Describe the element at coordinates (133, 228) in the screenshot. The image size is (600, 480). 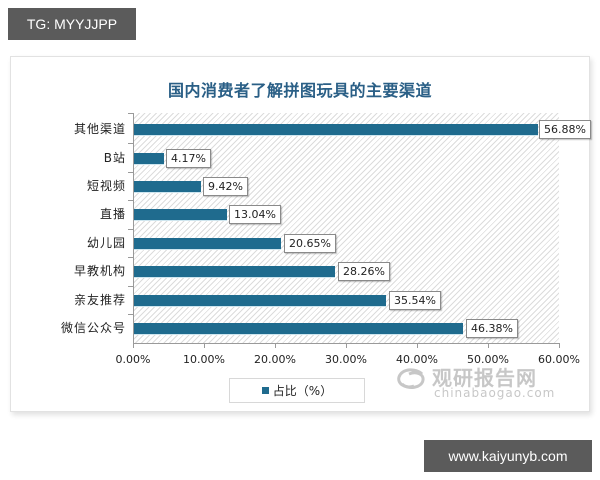
I see `y-axis-line` at that location.